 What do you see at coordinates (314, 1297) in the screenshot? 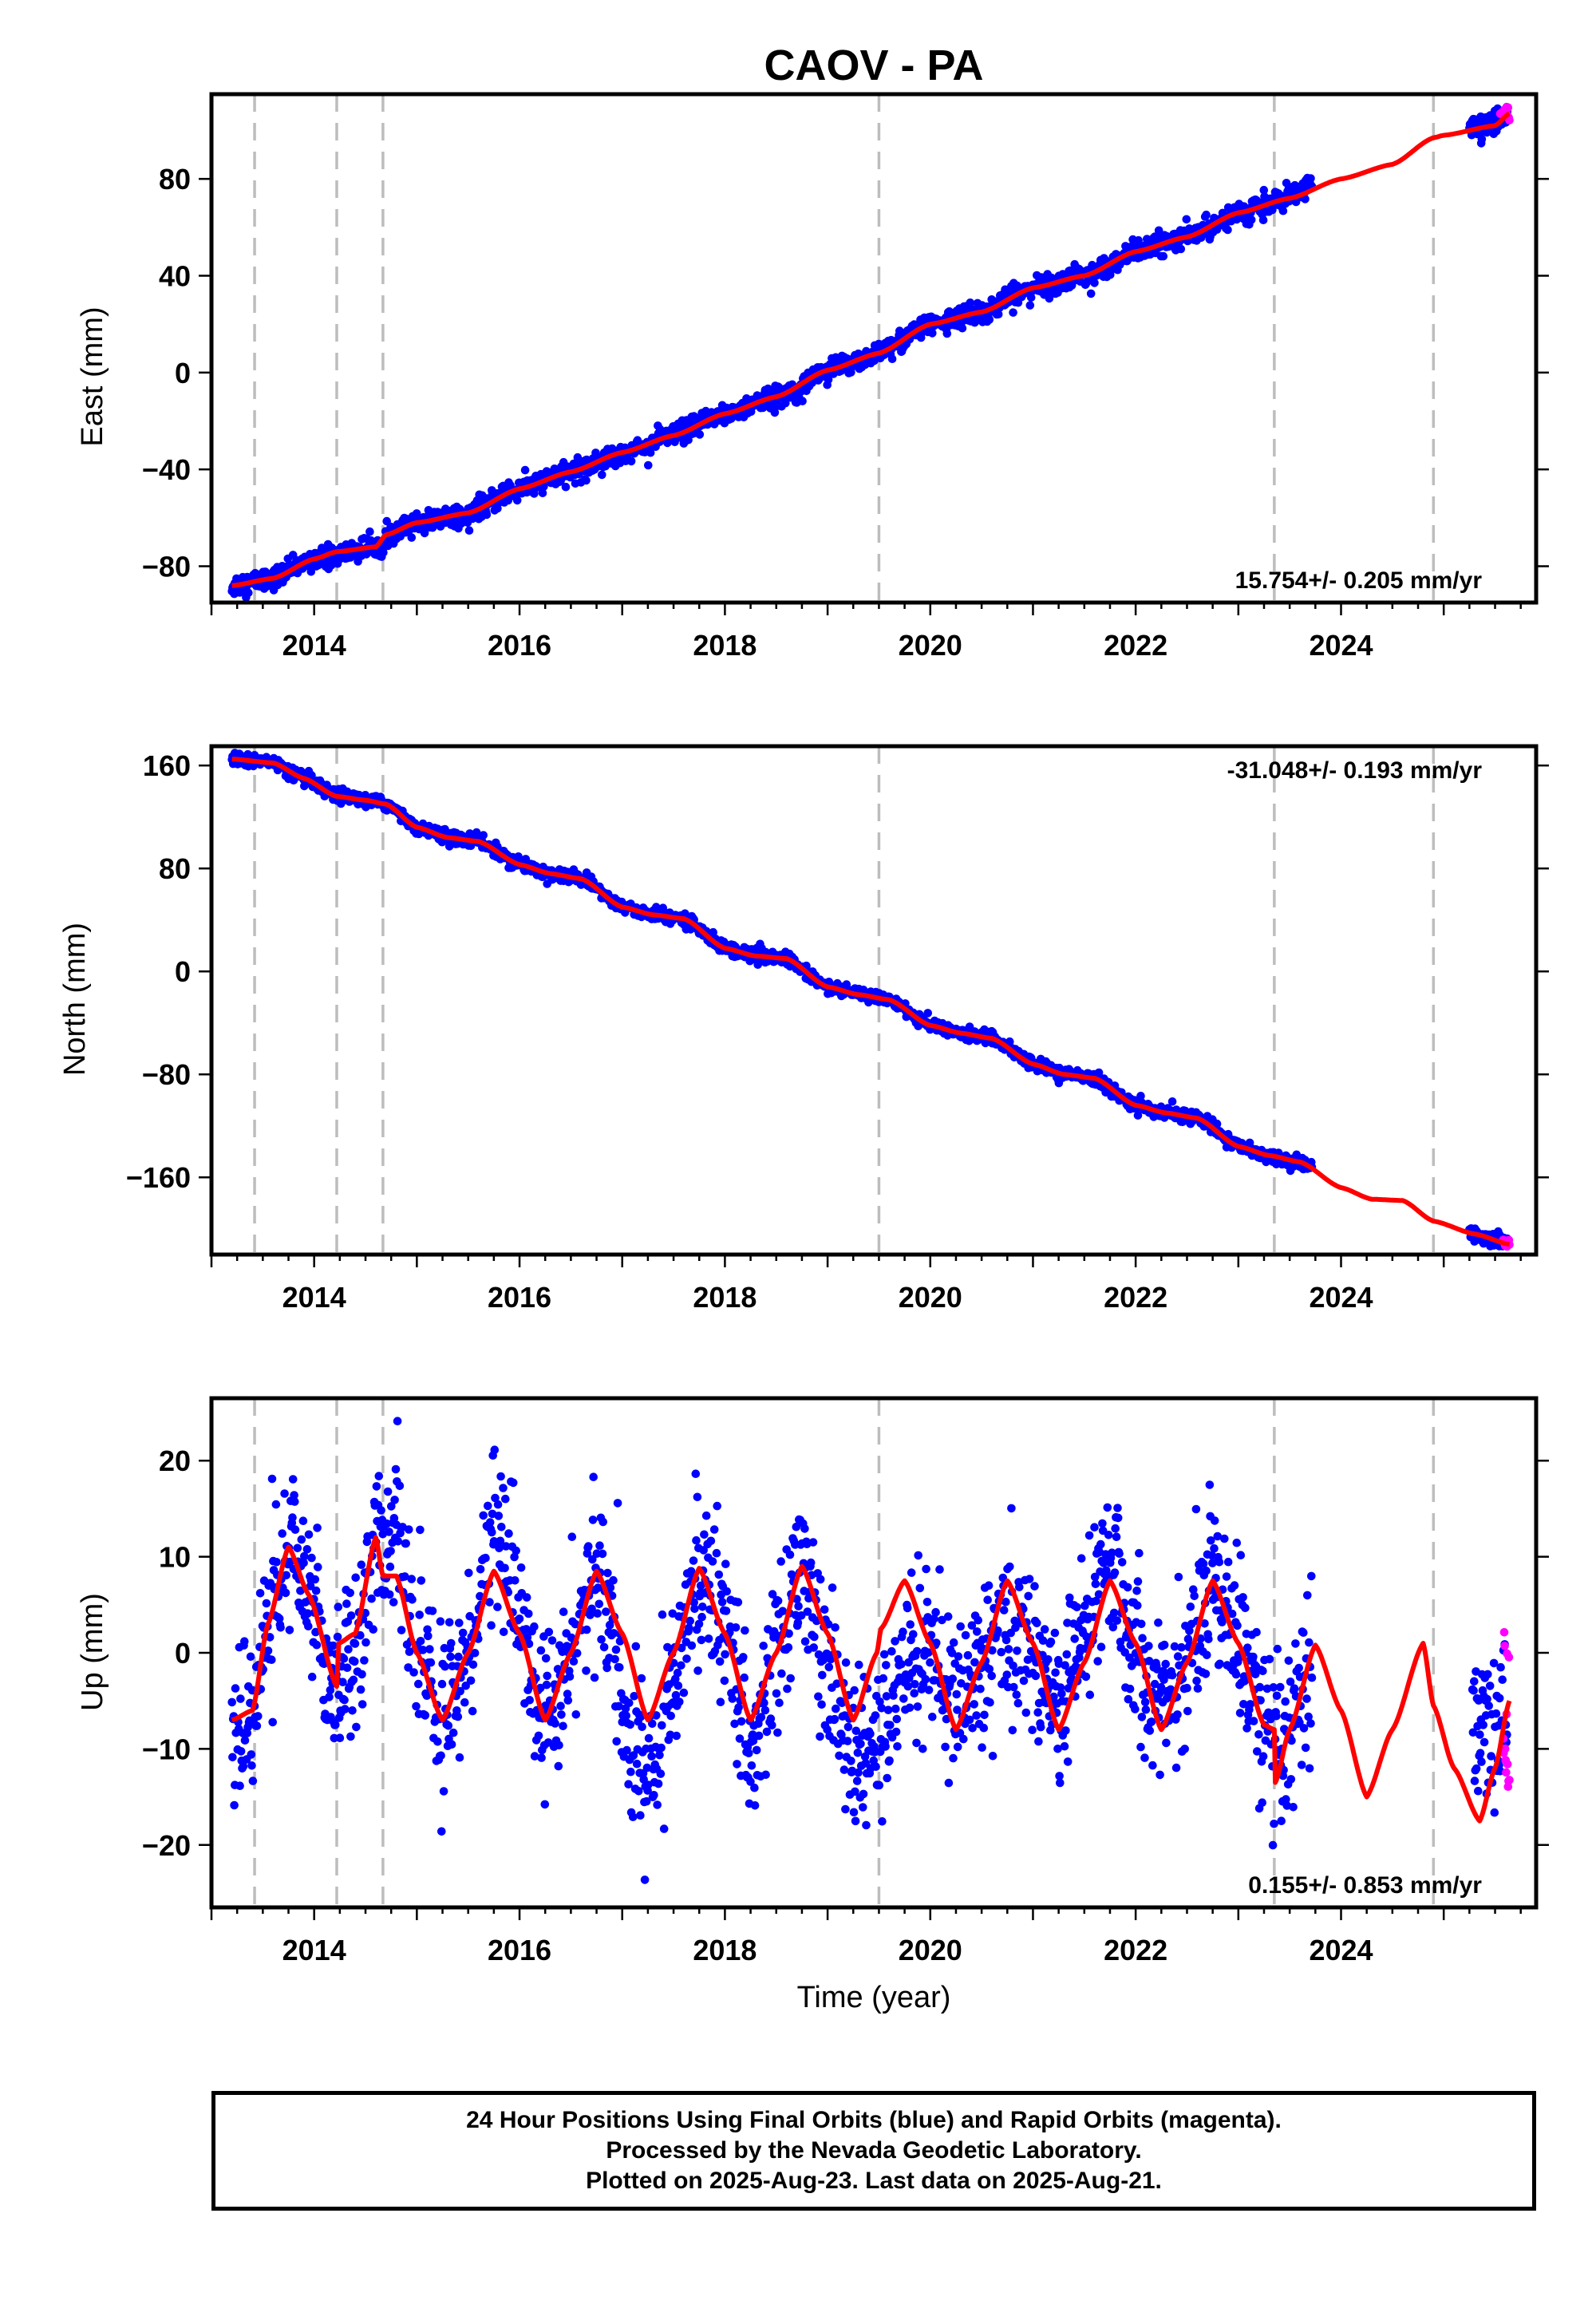
I see `x-tick-label-north-2014: 2014` at bounding box center [314, 1297].